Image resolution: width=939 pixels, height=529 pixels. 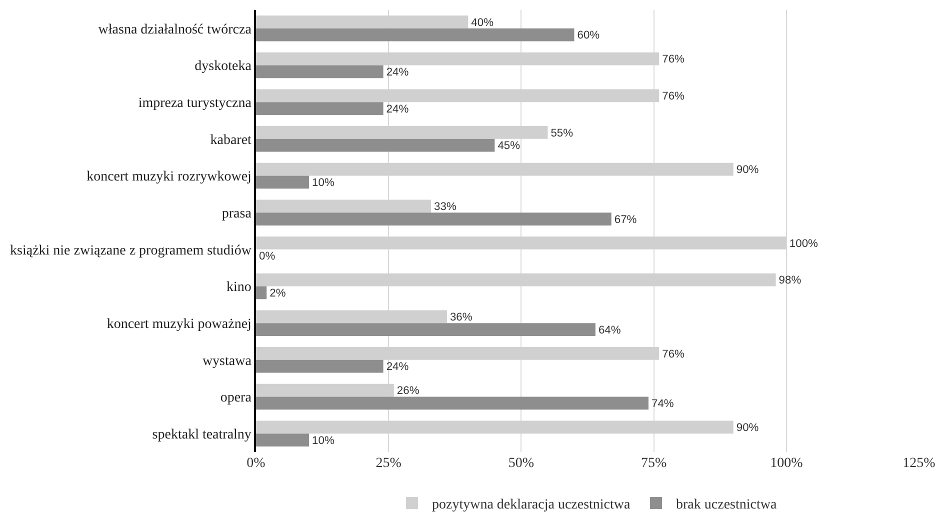 I want to click on x-tick-label: 25%, so click(x=389, y=463).